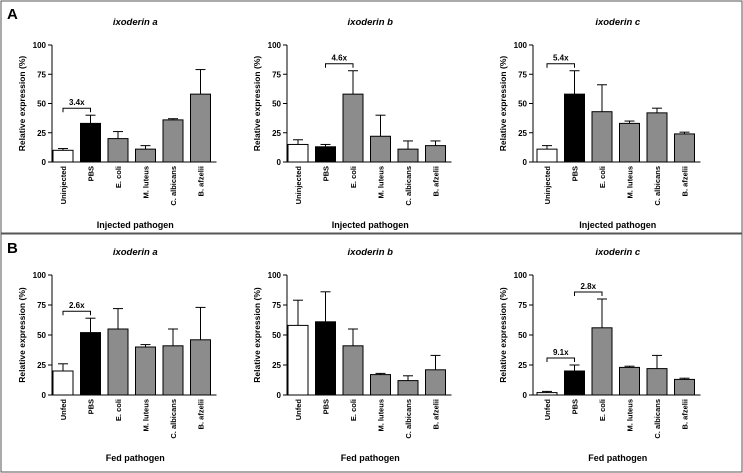 The image size is (743, 473). I want to click on chart-2-category-label: Uninjected, so click(298, 185).